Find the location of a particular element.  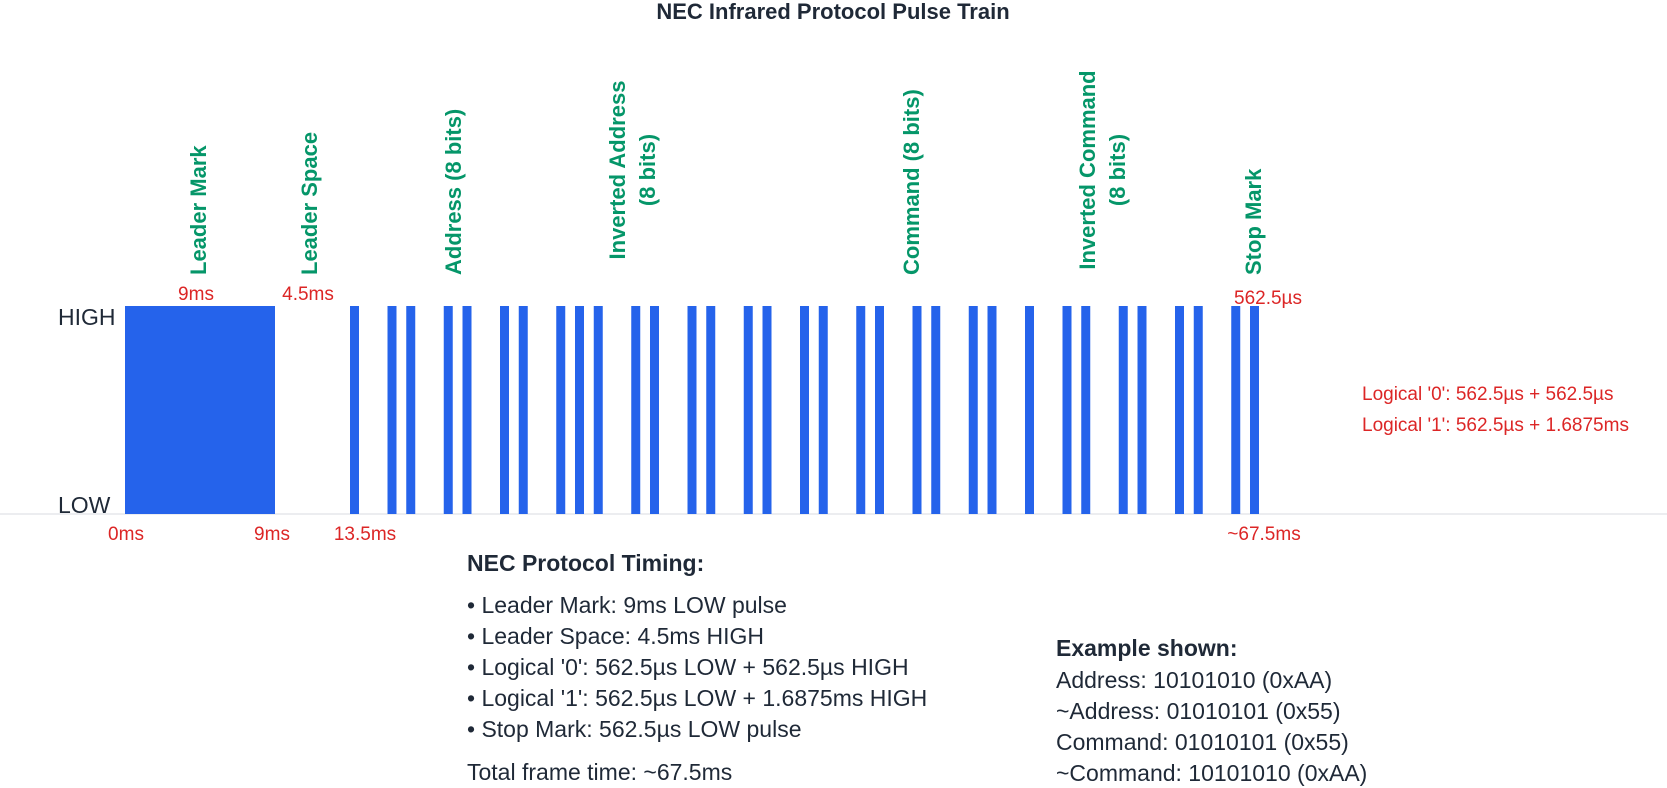

stop-mark-duration: 562.5µs is located at coordinates (1268, 298).